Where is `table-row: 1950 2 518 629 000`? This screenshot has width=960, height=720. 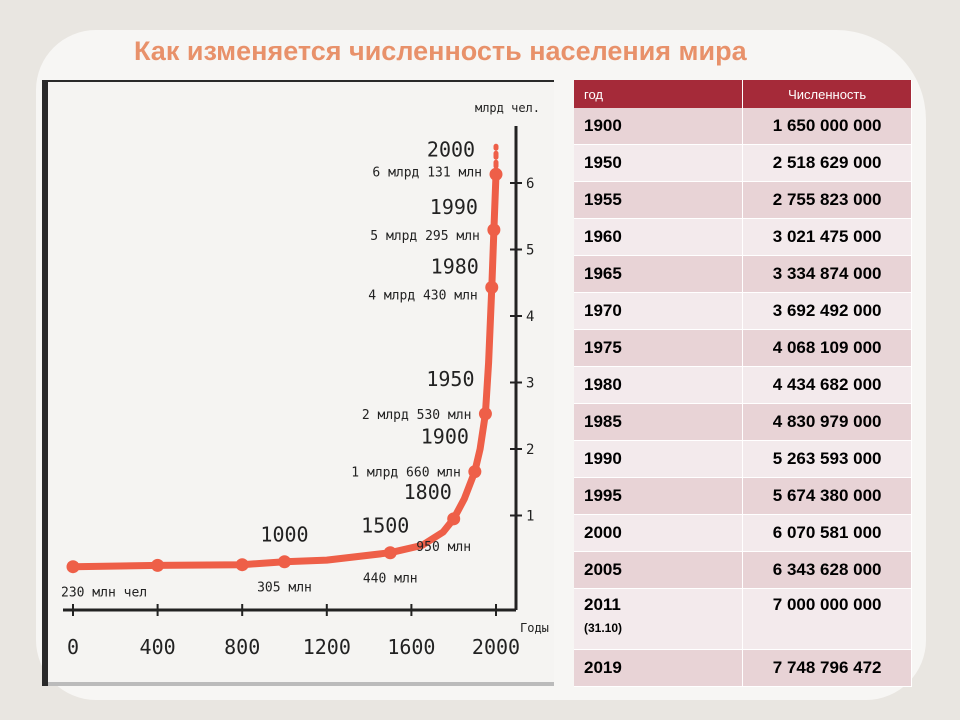
table-row: 1950 2 518 629 000 is located at coordinates (743, 163).